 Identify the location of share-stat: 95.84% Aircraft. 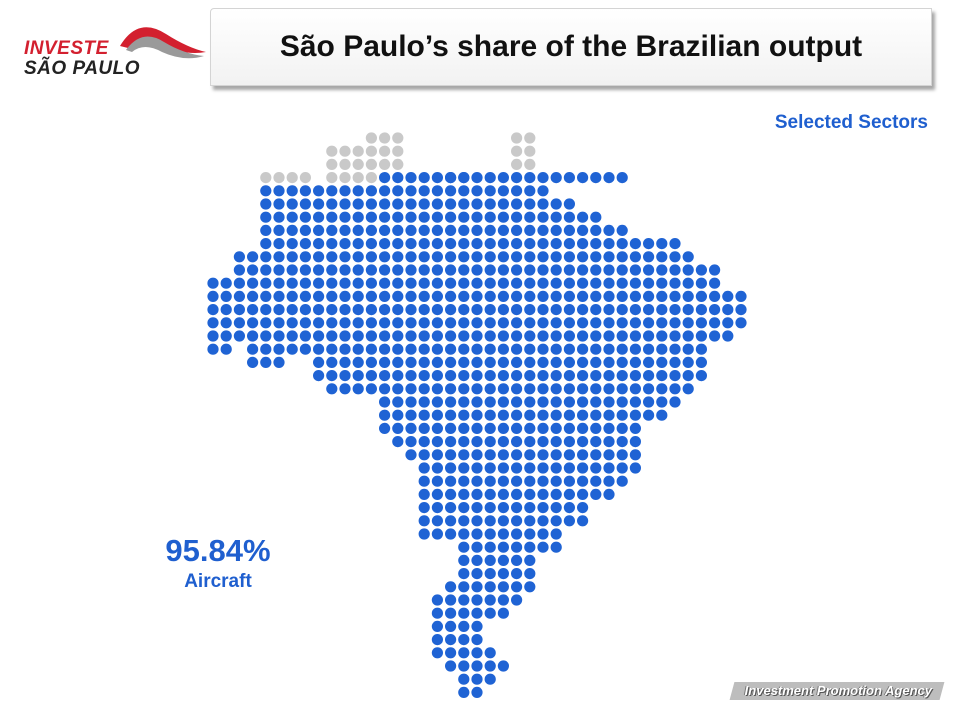
(218, 563).